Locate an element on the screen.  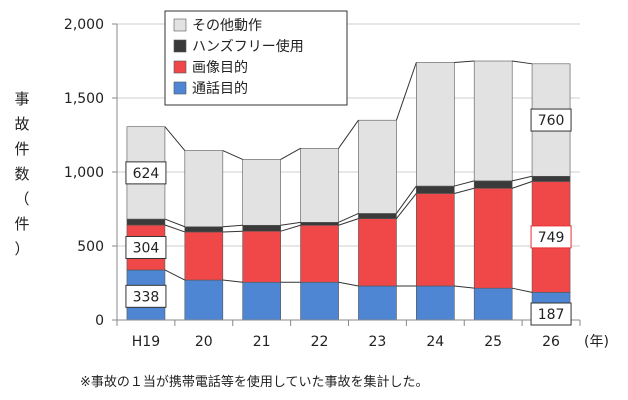
data-label: 760 is located at coordinates (551, 120).